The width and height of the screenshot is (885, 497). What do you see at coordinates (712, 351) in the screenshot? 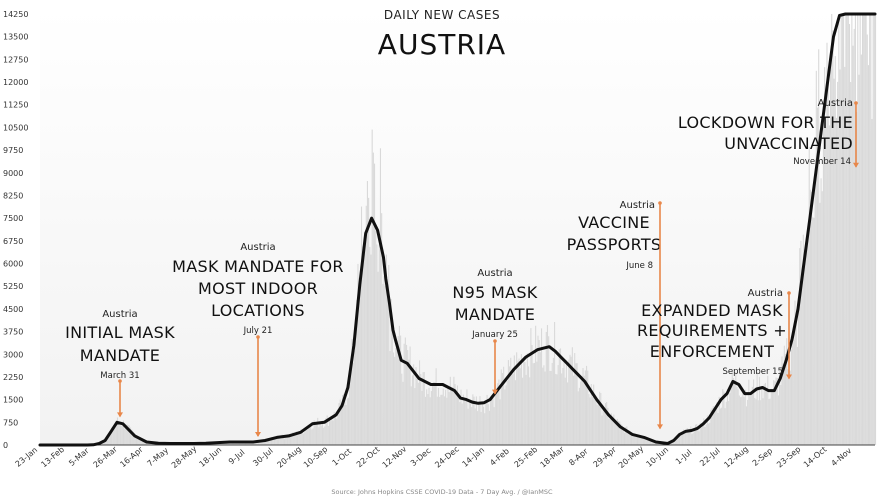
I see `annotation-label: ENFORCEMENT` at bounding box center [712, 351].